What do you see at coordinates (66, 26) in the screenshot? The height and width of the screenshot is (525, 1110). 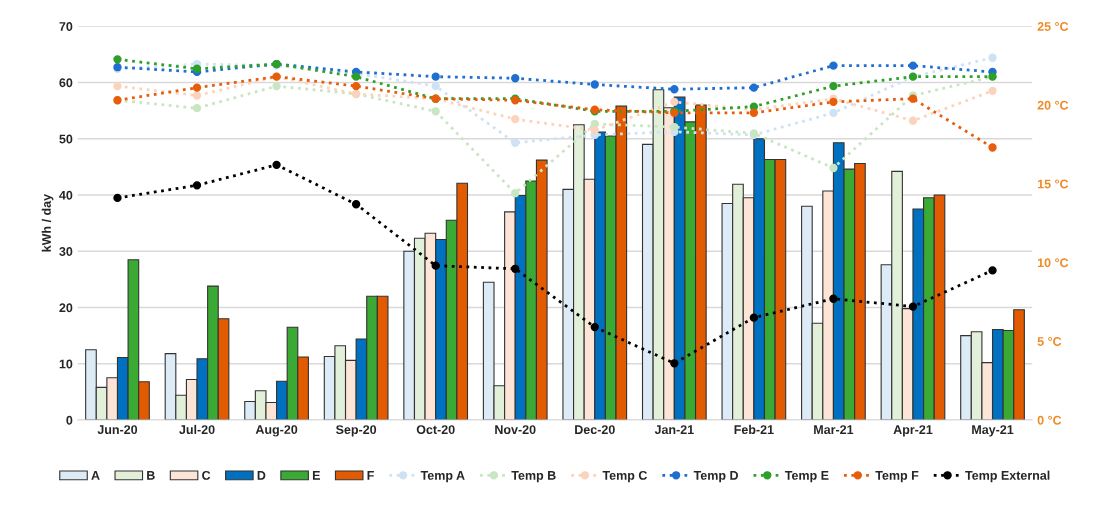 I see `y-tick-label: 70` at bounding box center [66, 26].